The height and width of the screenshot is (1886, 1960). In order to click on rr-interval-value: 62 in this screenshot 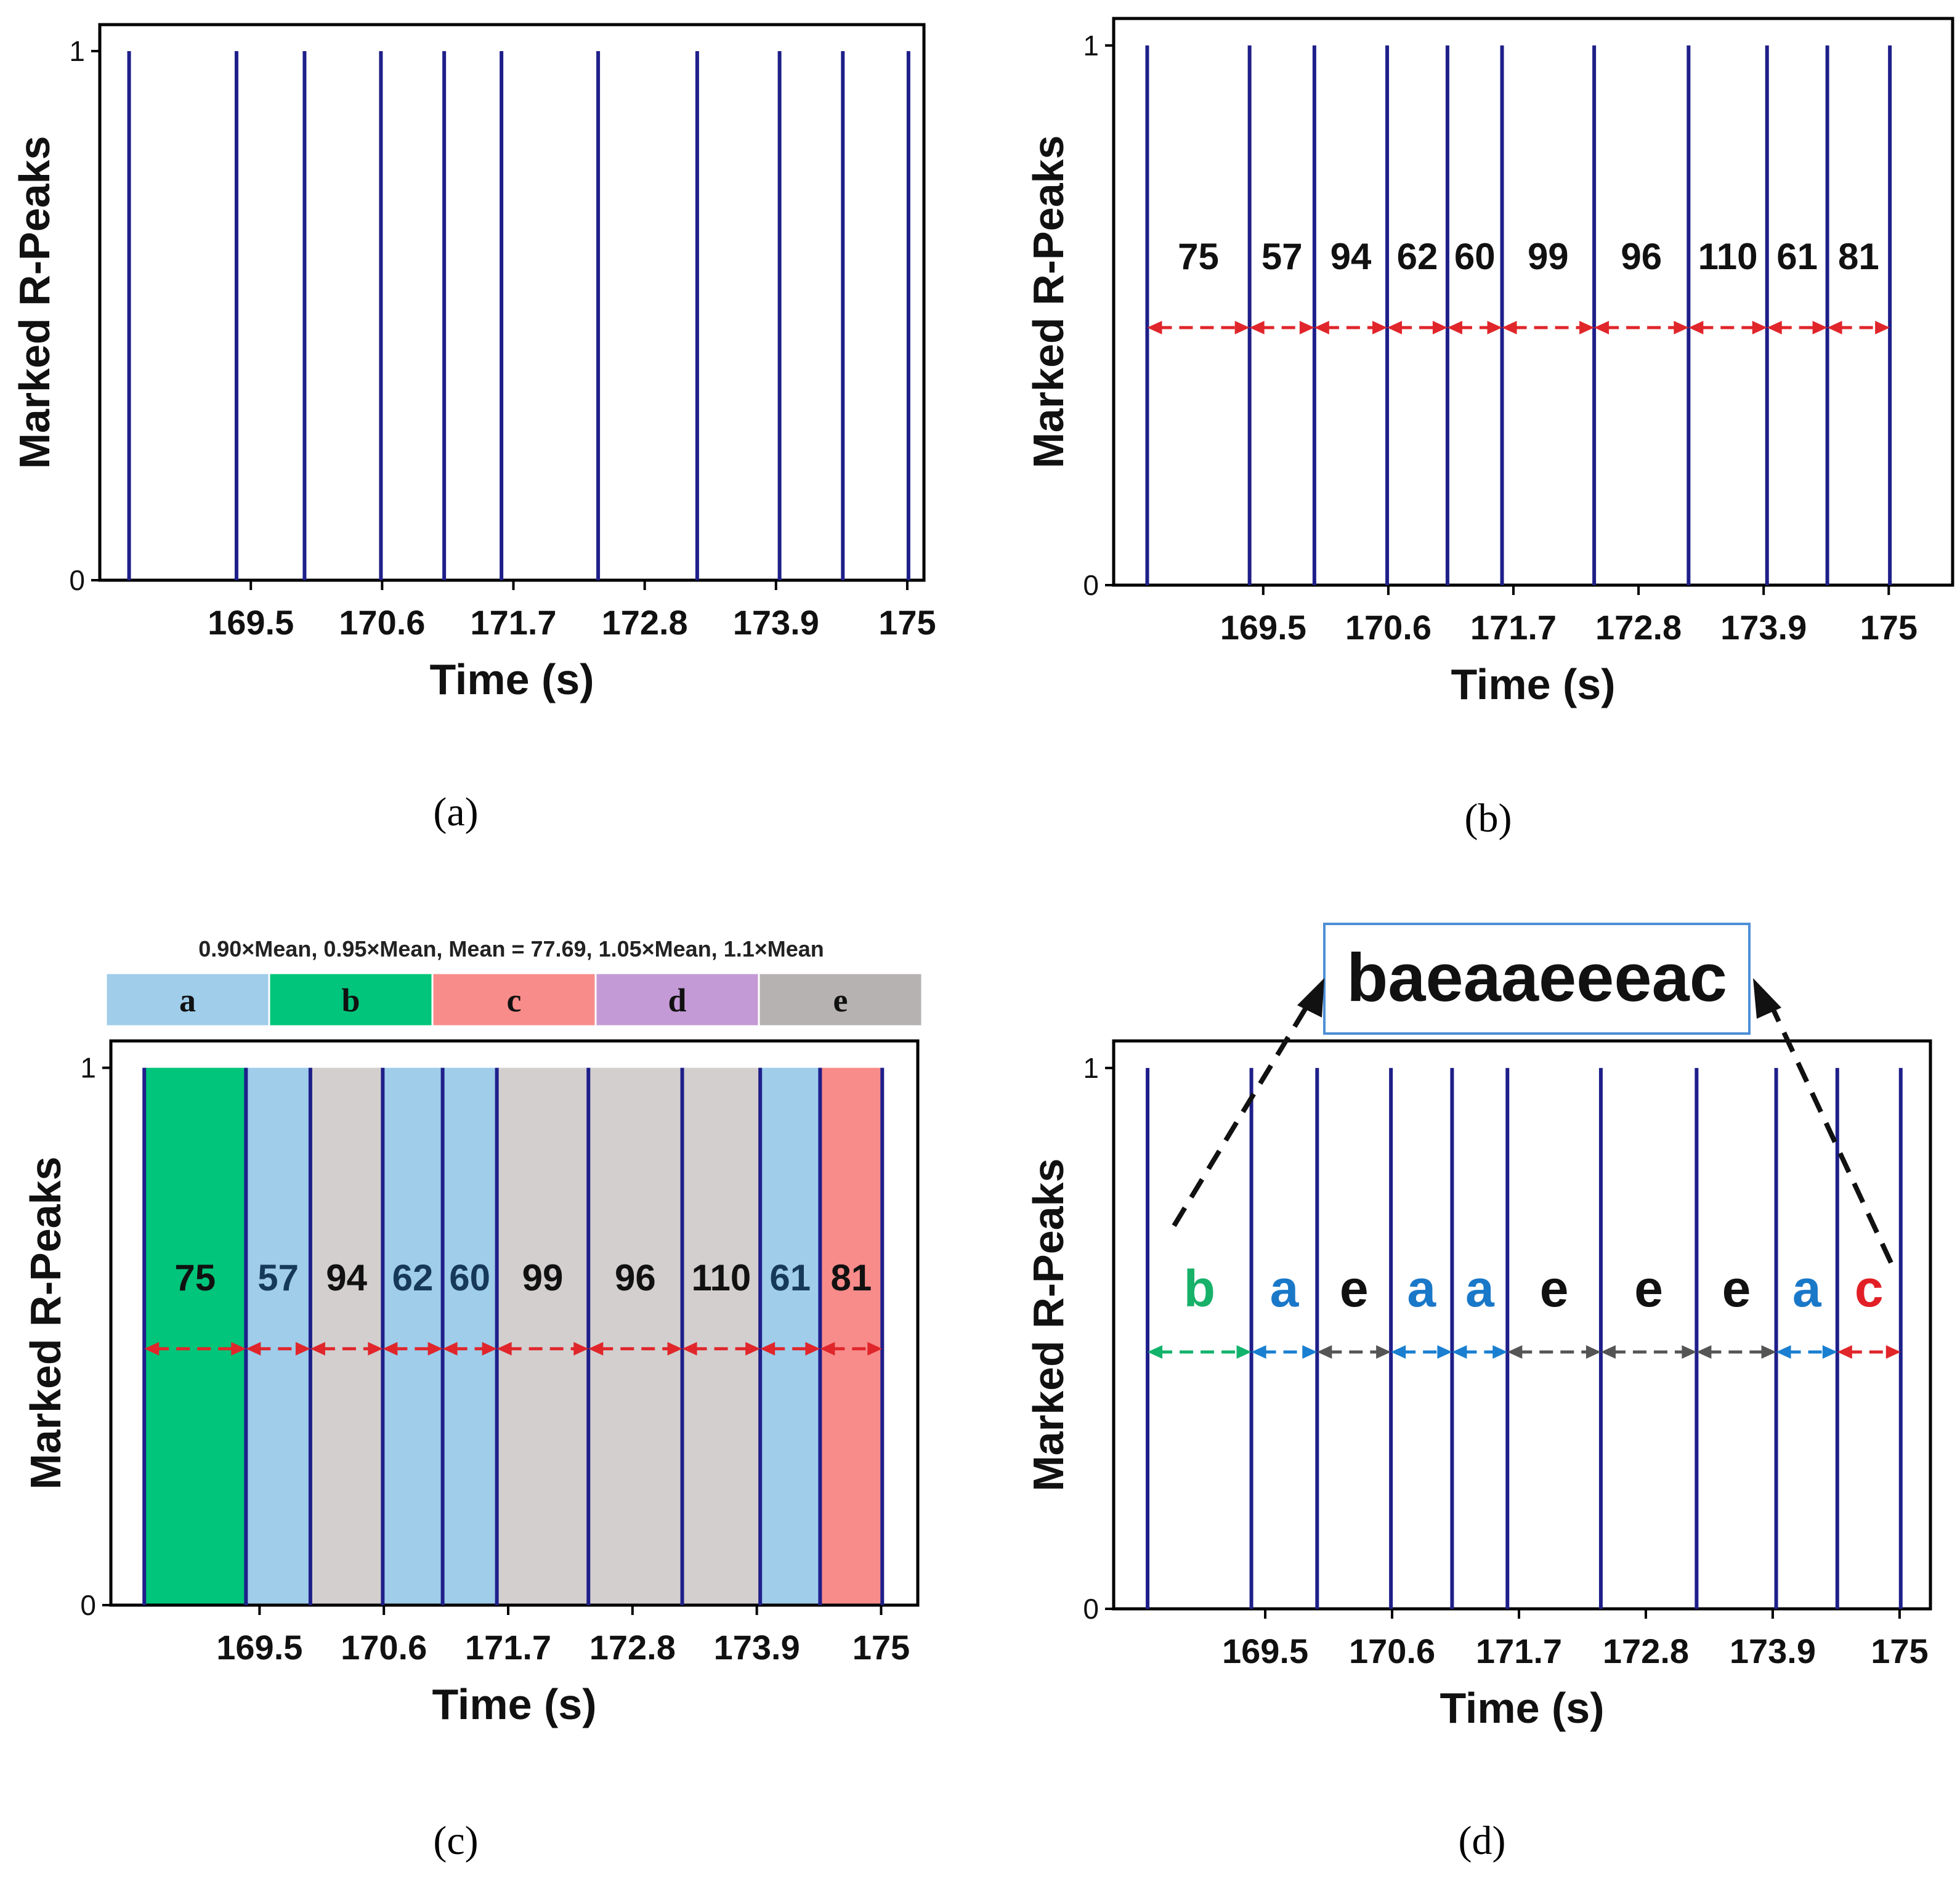, I will do `click(1418, 256)`.